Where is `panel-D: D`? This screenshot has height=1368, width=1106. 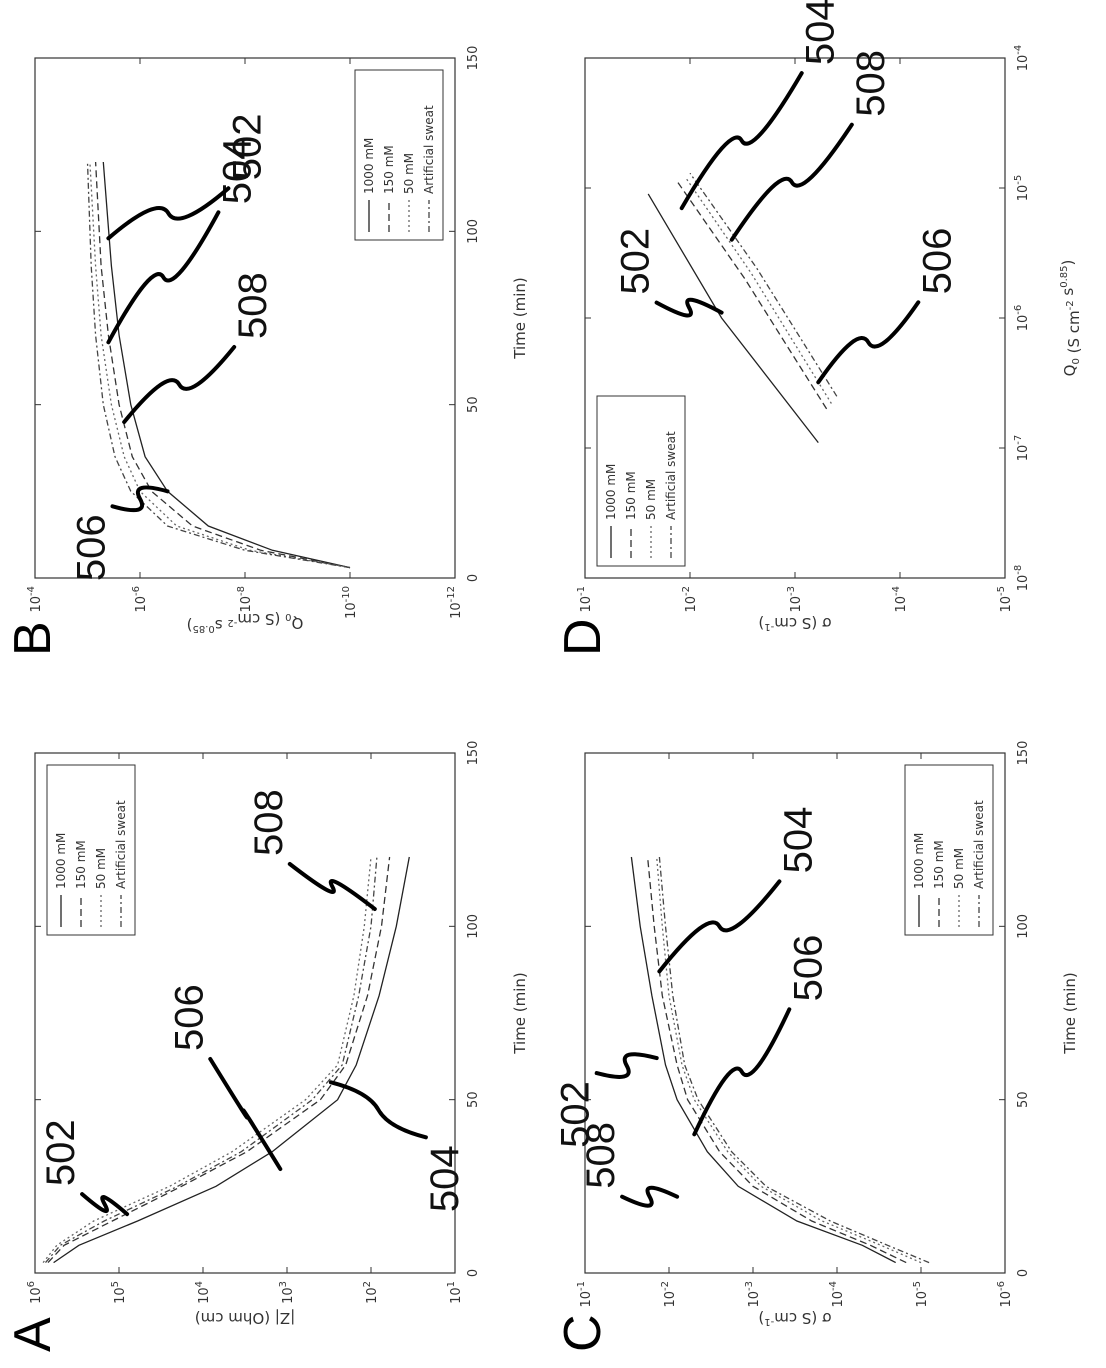
panel-D: D is located at coordinates (583, 637).